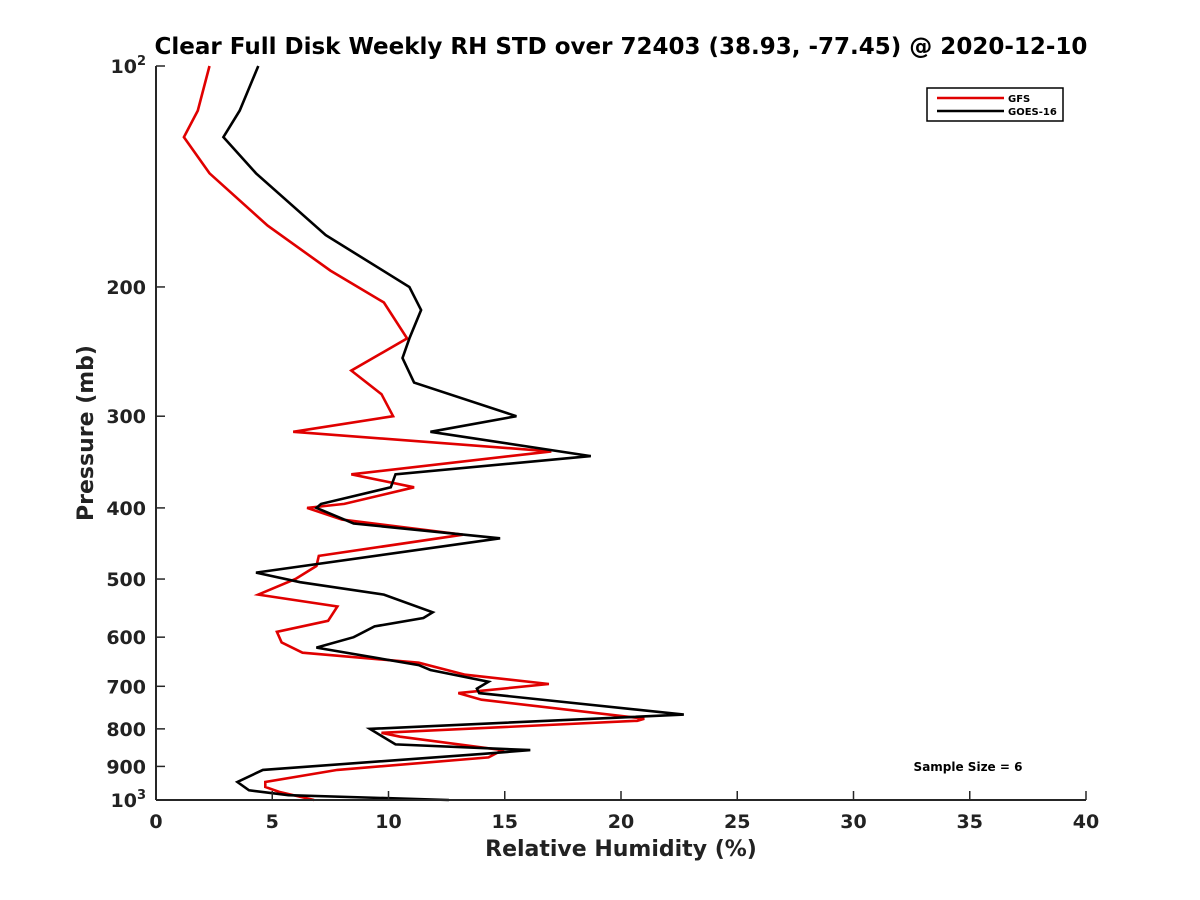 The height and width of the screenshot is (900, 1200). What do you see at coordinates (126, 687) in the screenshot?
I see `y-tick-label: 700` at bounding box center [126, 687].